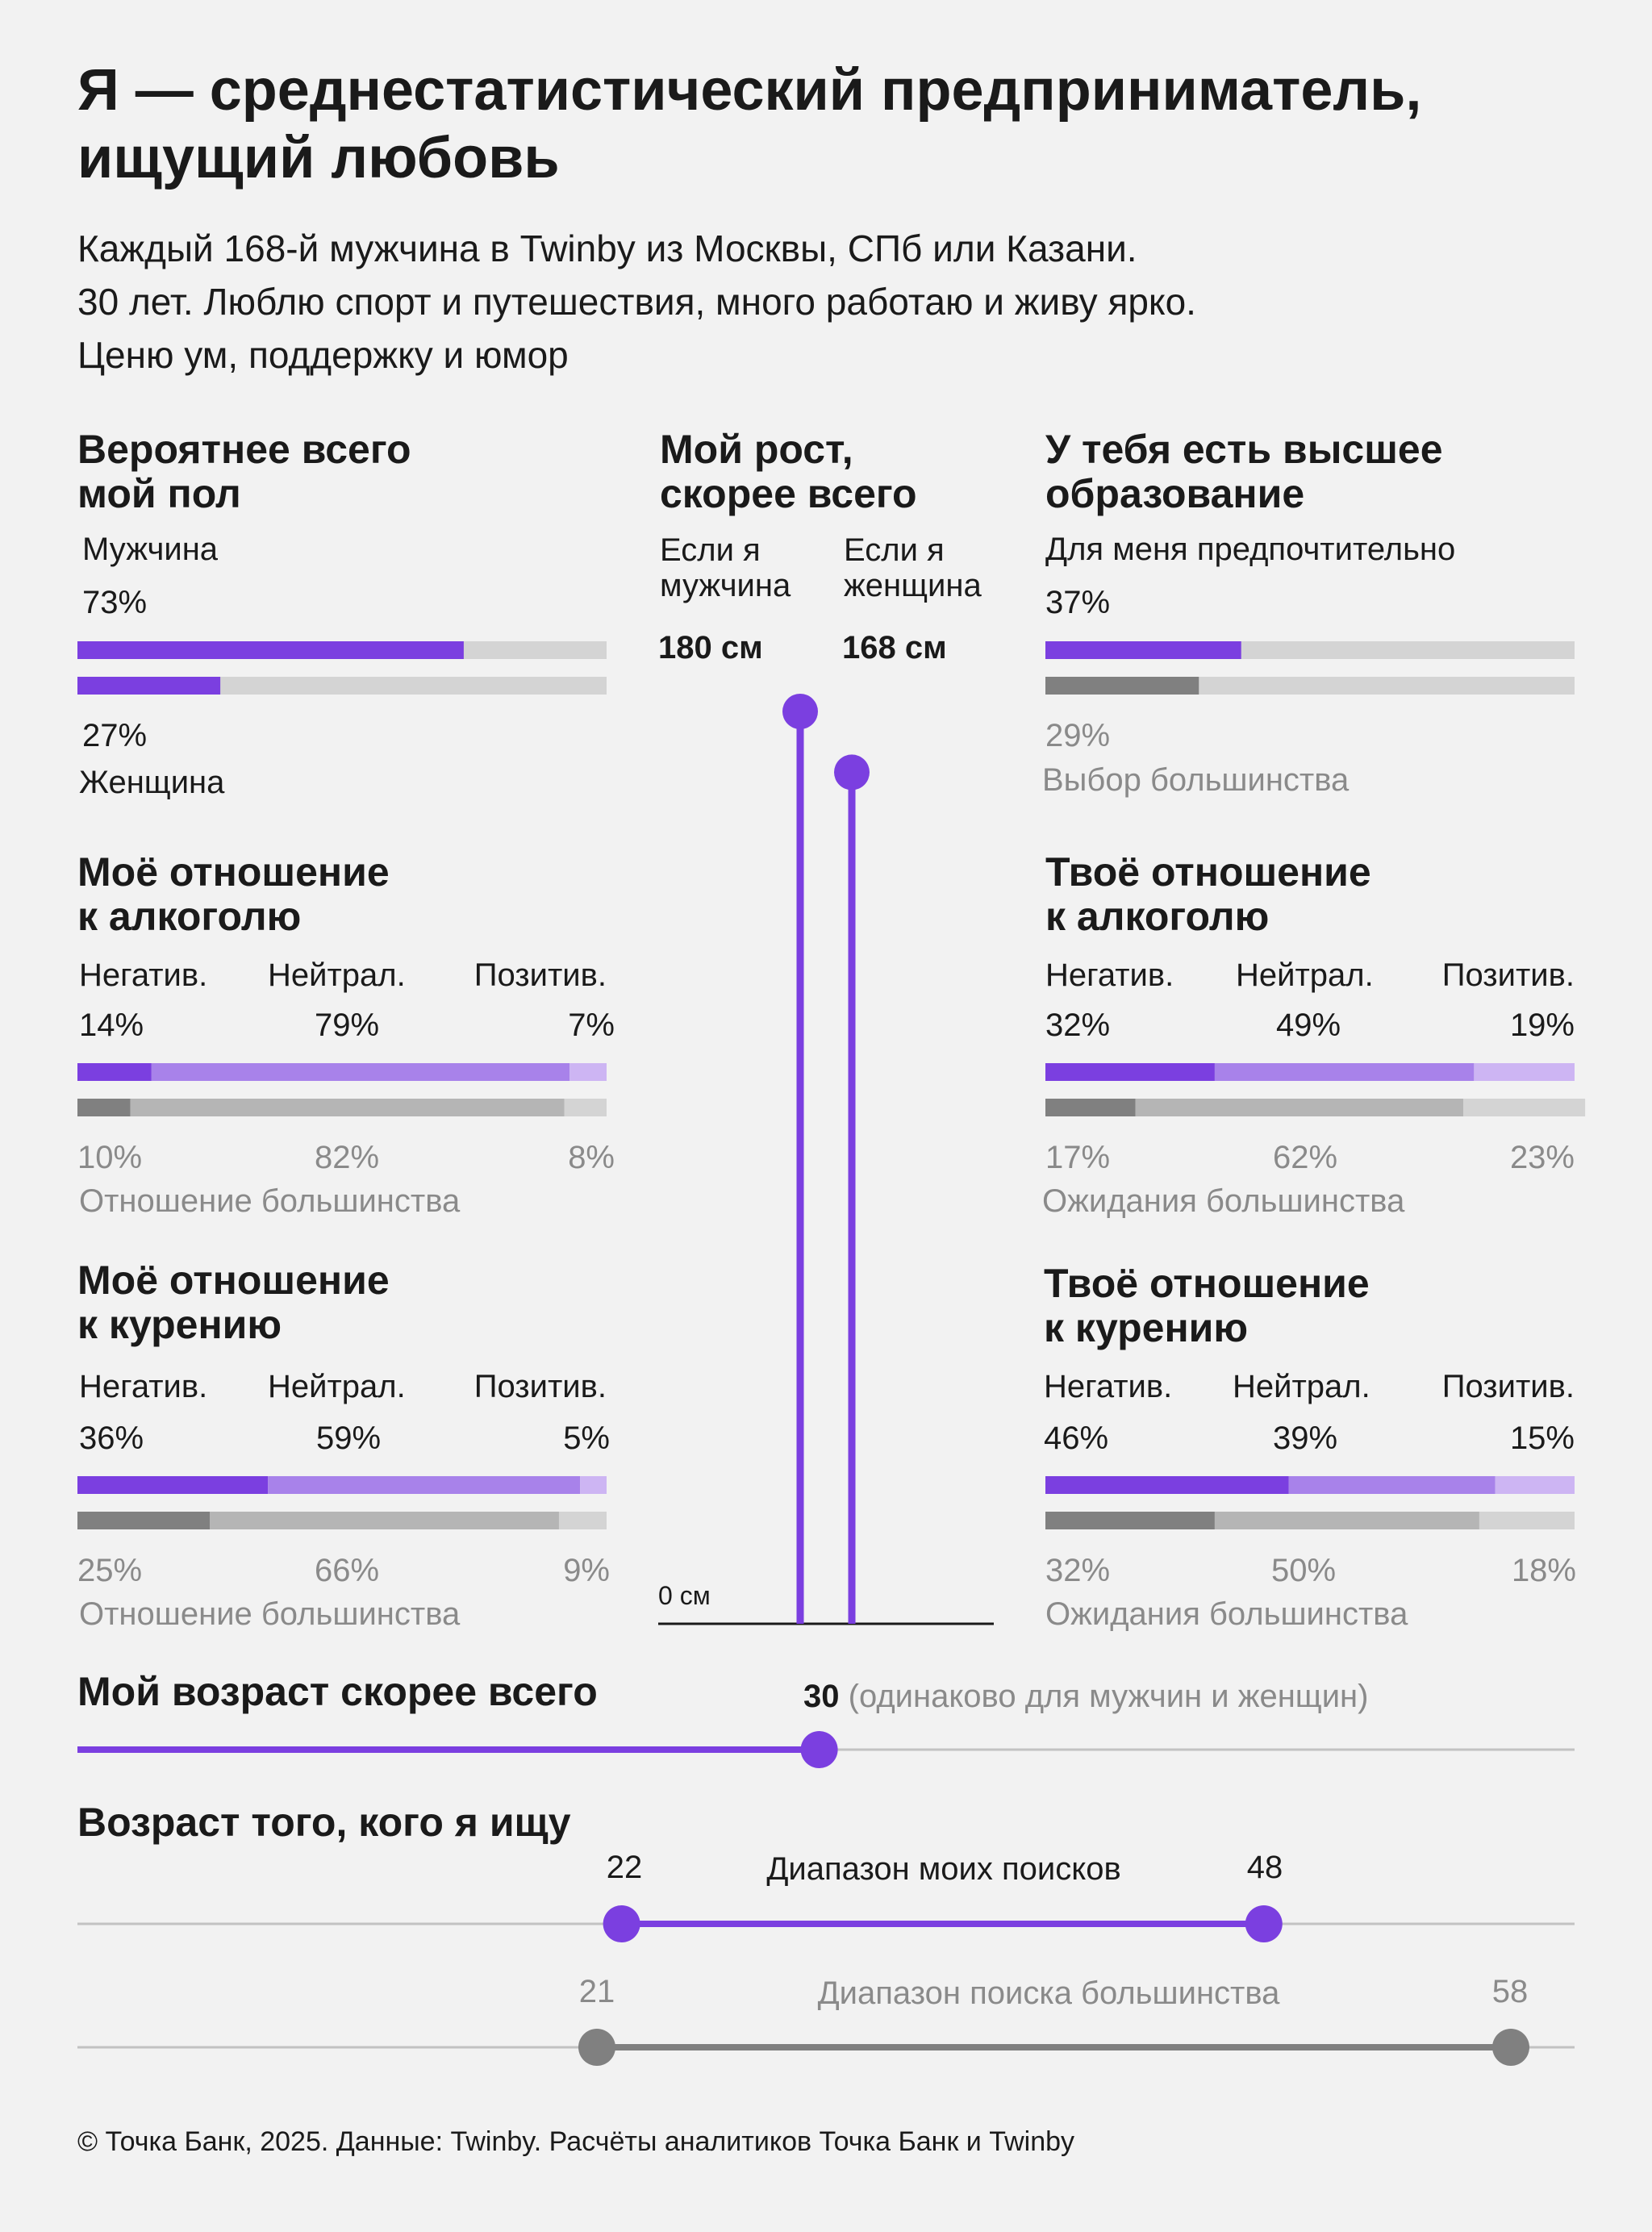  What do you see at coordinates (756, 449) in the screenshot?
I see `height-title-line-1: Мой рост,` at bounding box center [756, 449].